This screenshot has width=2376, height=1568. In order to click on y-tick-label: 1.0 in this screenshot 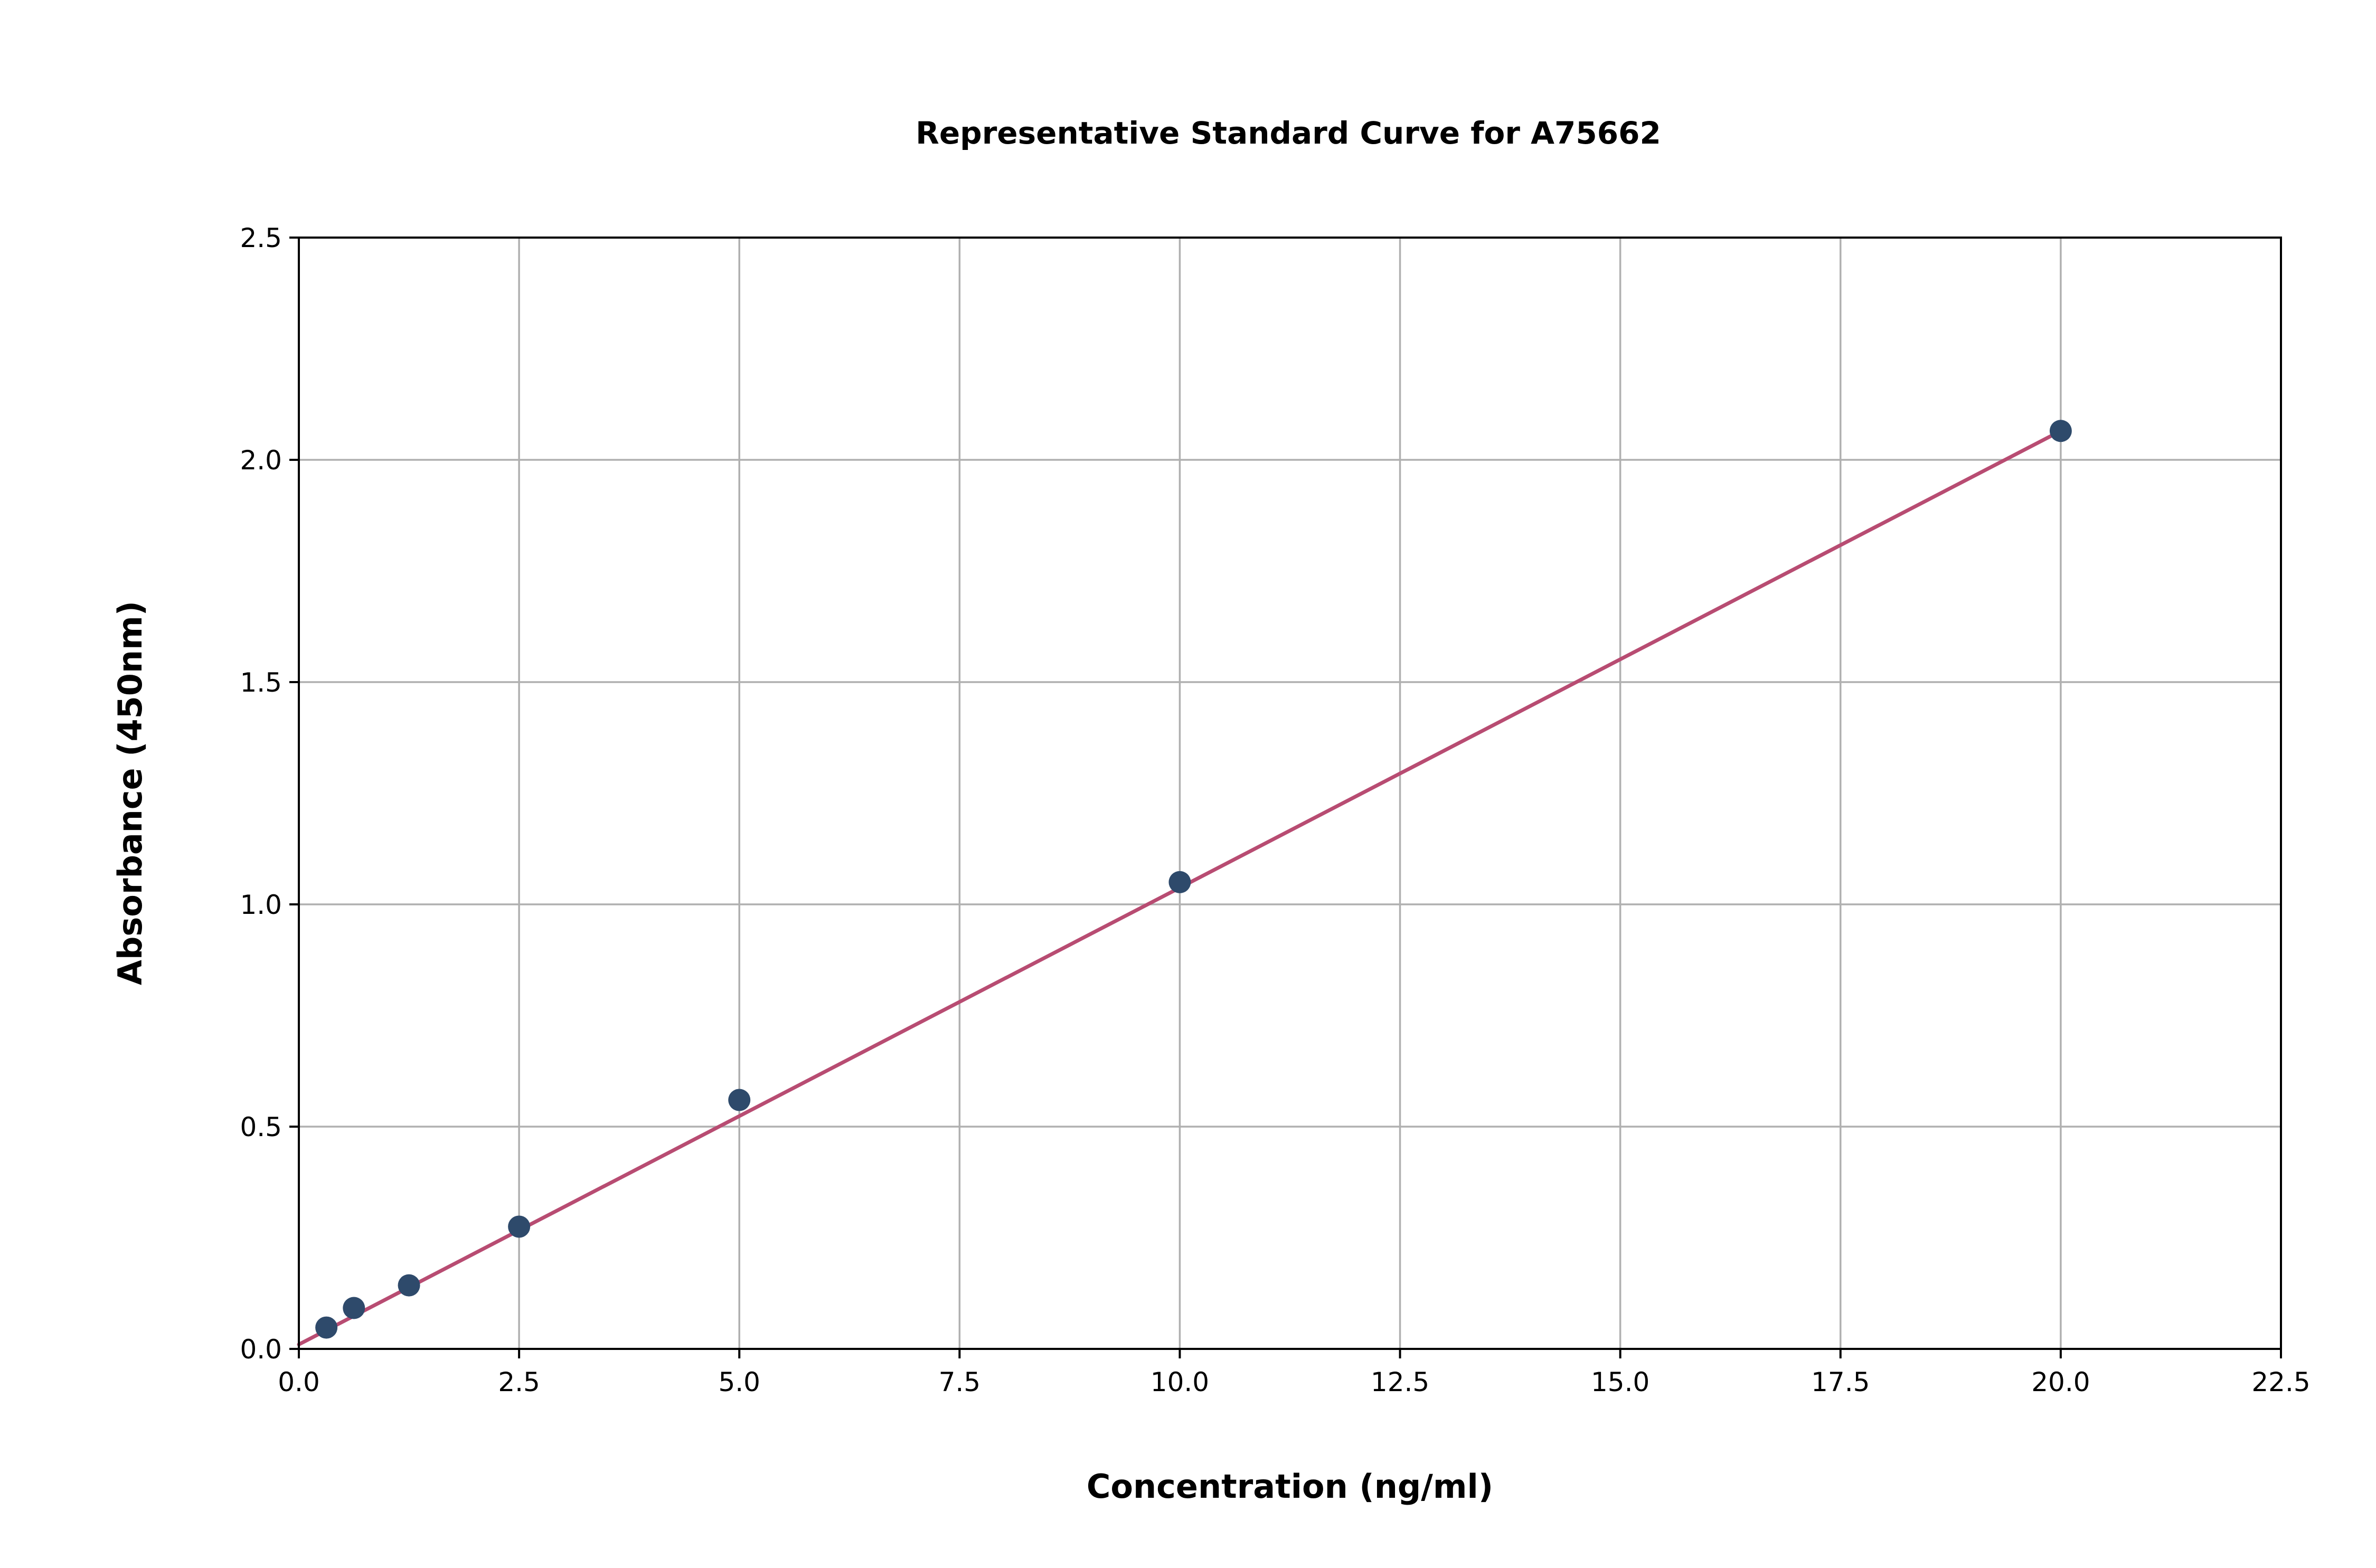, I will do `click(261, 905)`.